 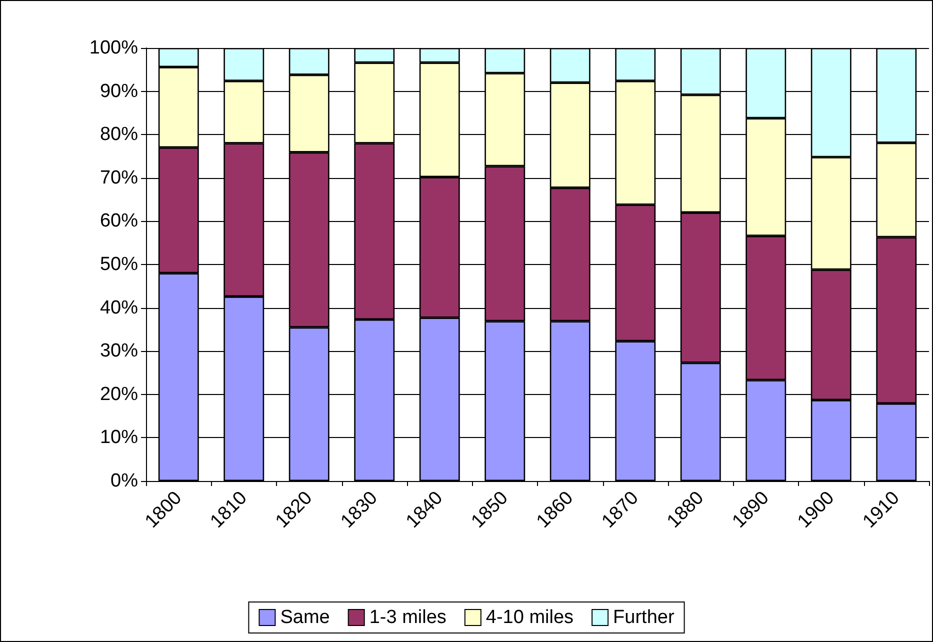 What do you see at coordinates (119, 264) in the screenshot?
I see `y-tick-label: 50%` at bounding box center [119, 264].